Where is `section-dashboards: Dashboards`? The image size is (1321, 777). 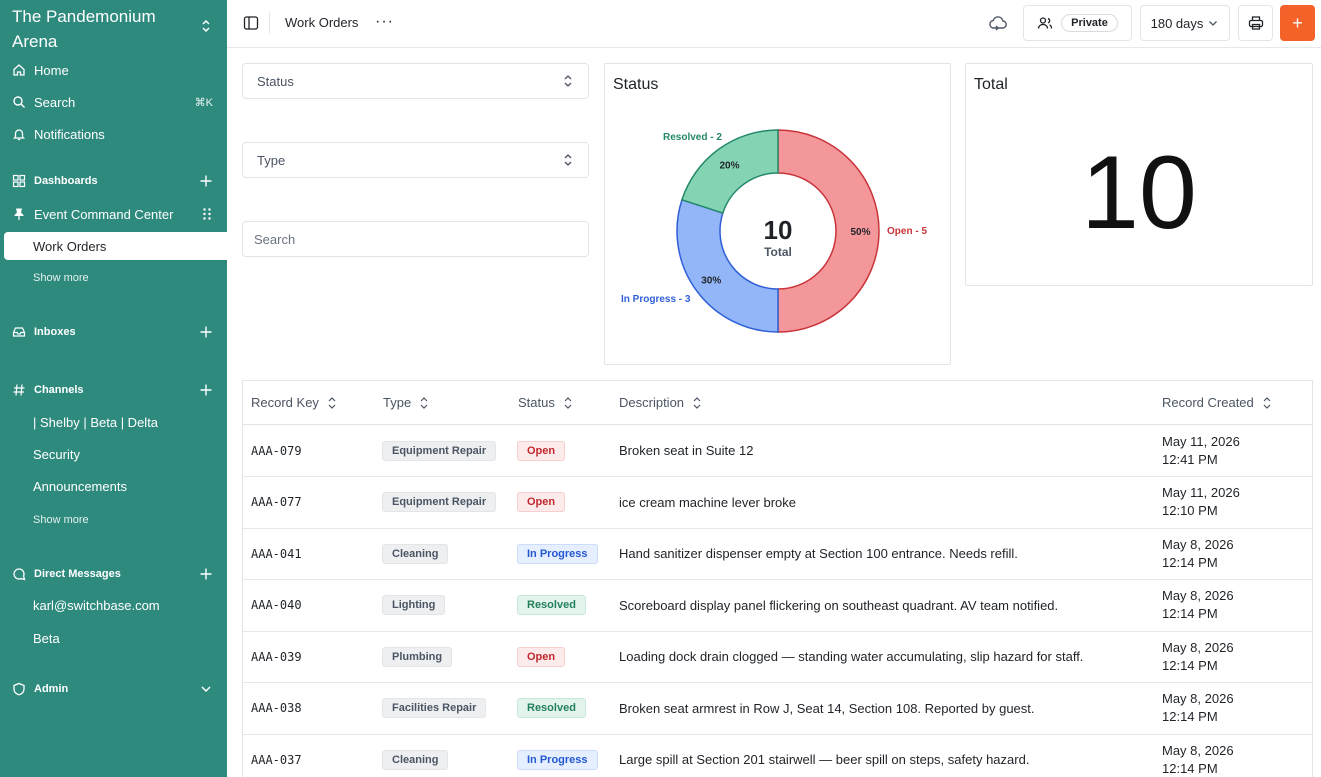
section-dashboards: Dashboards is located at coordinates (115, 181).